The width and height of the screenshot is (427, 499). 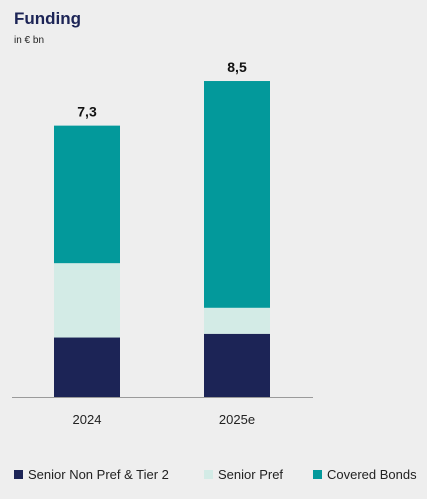 What do you see at coordinates (87, 112) in the screenshot?
I see `total-label-2024: 7,3` at bounding box center [87, 112].